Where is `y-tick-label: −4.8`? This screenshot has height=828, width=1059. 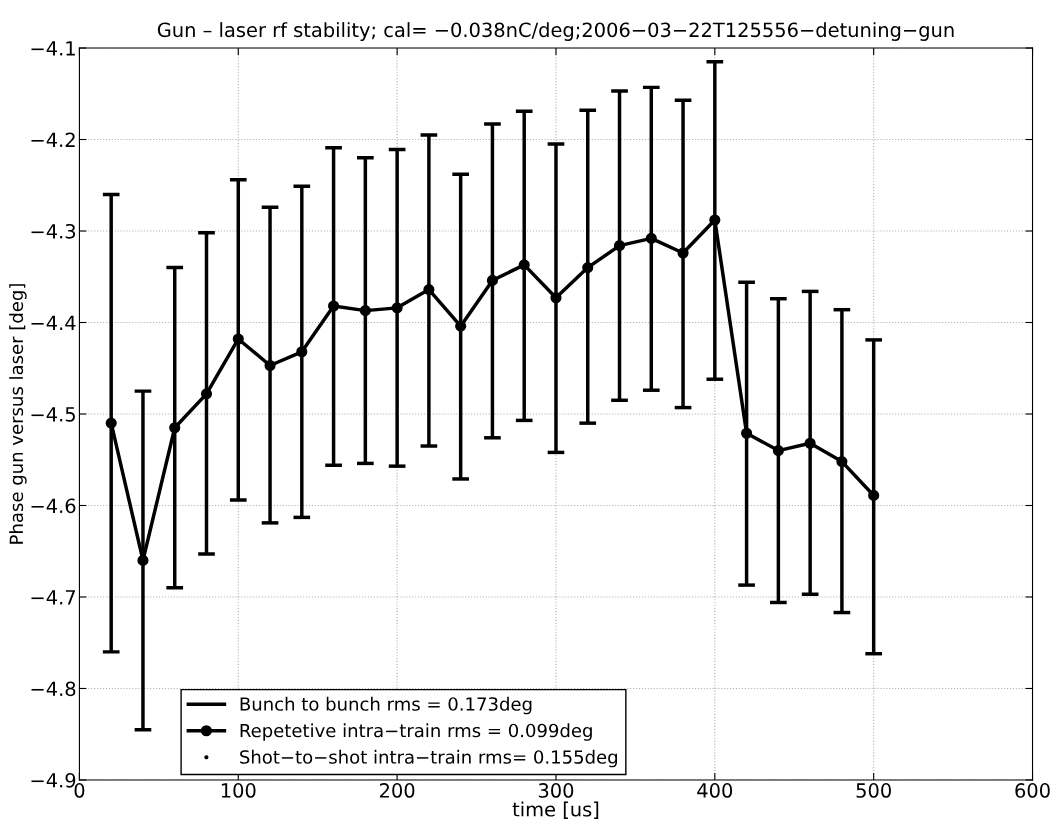
y-tick-label: −4.8 is located at coordinates (53, 689).